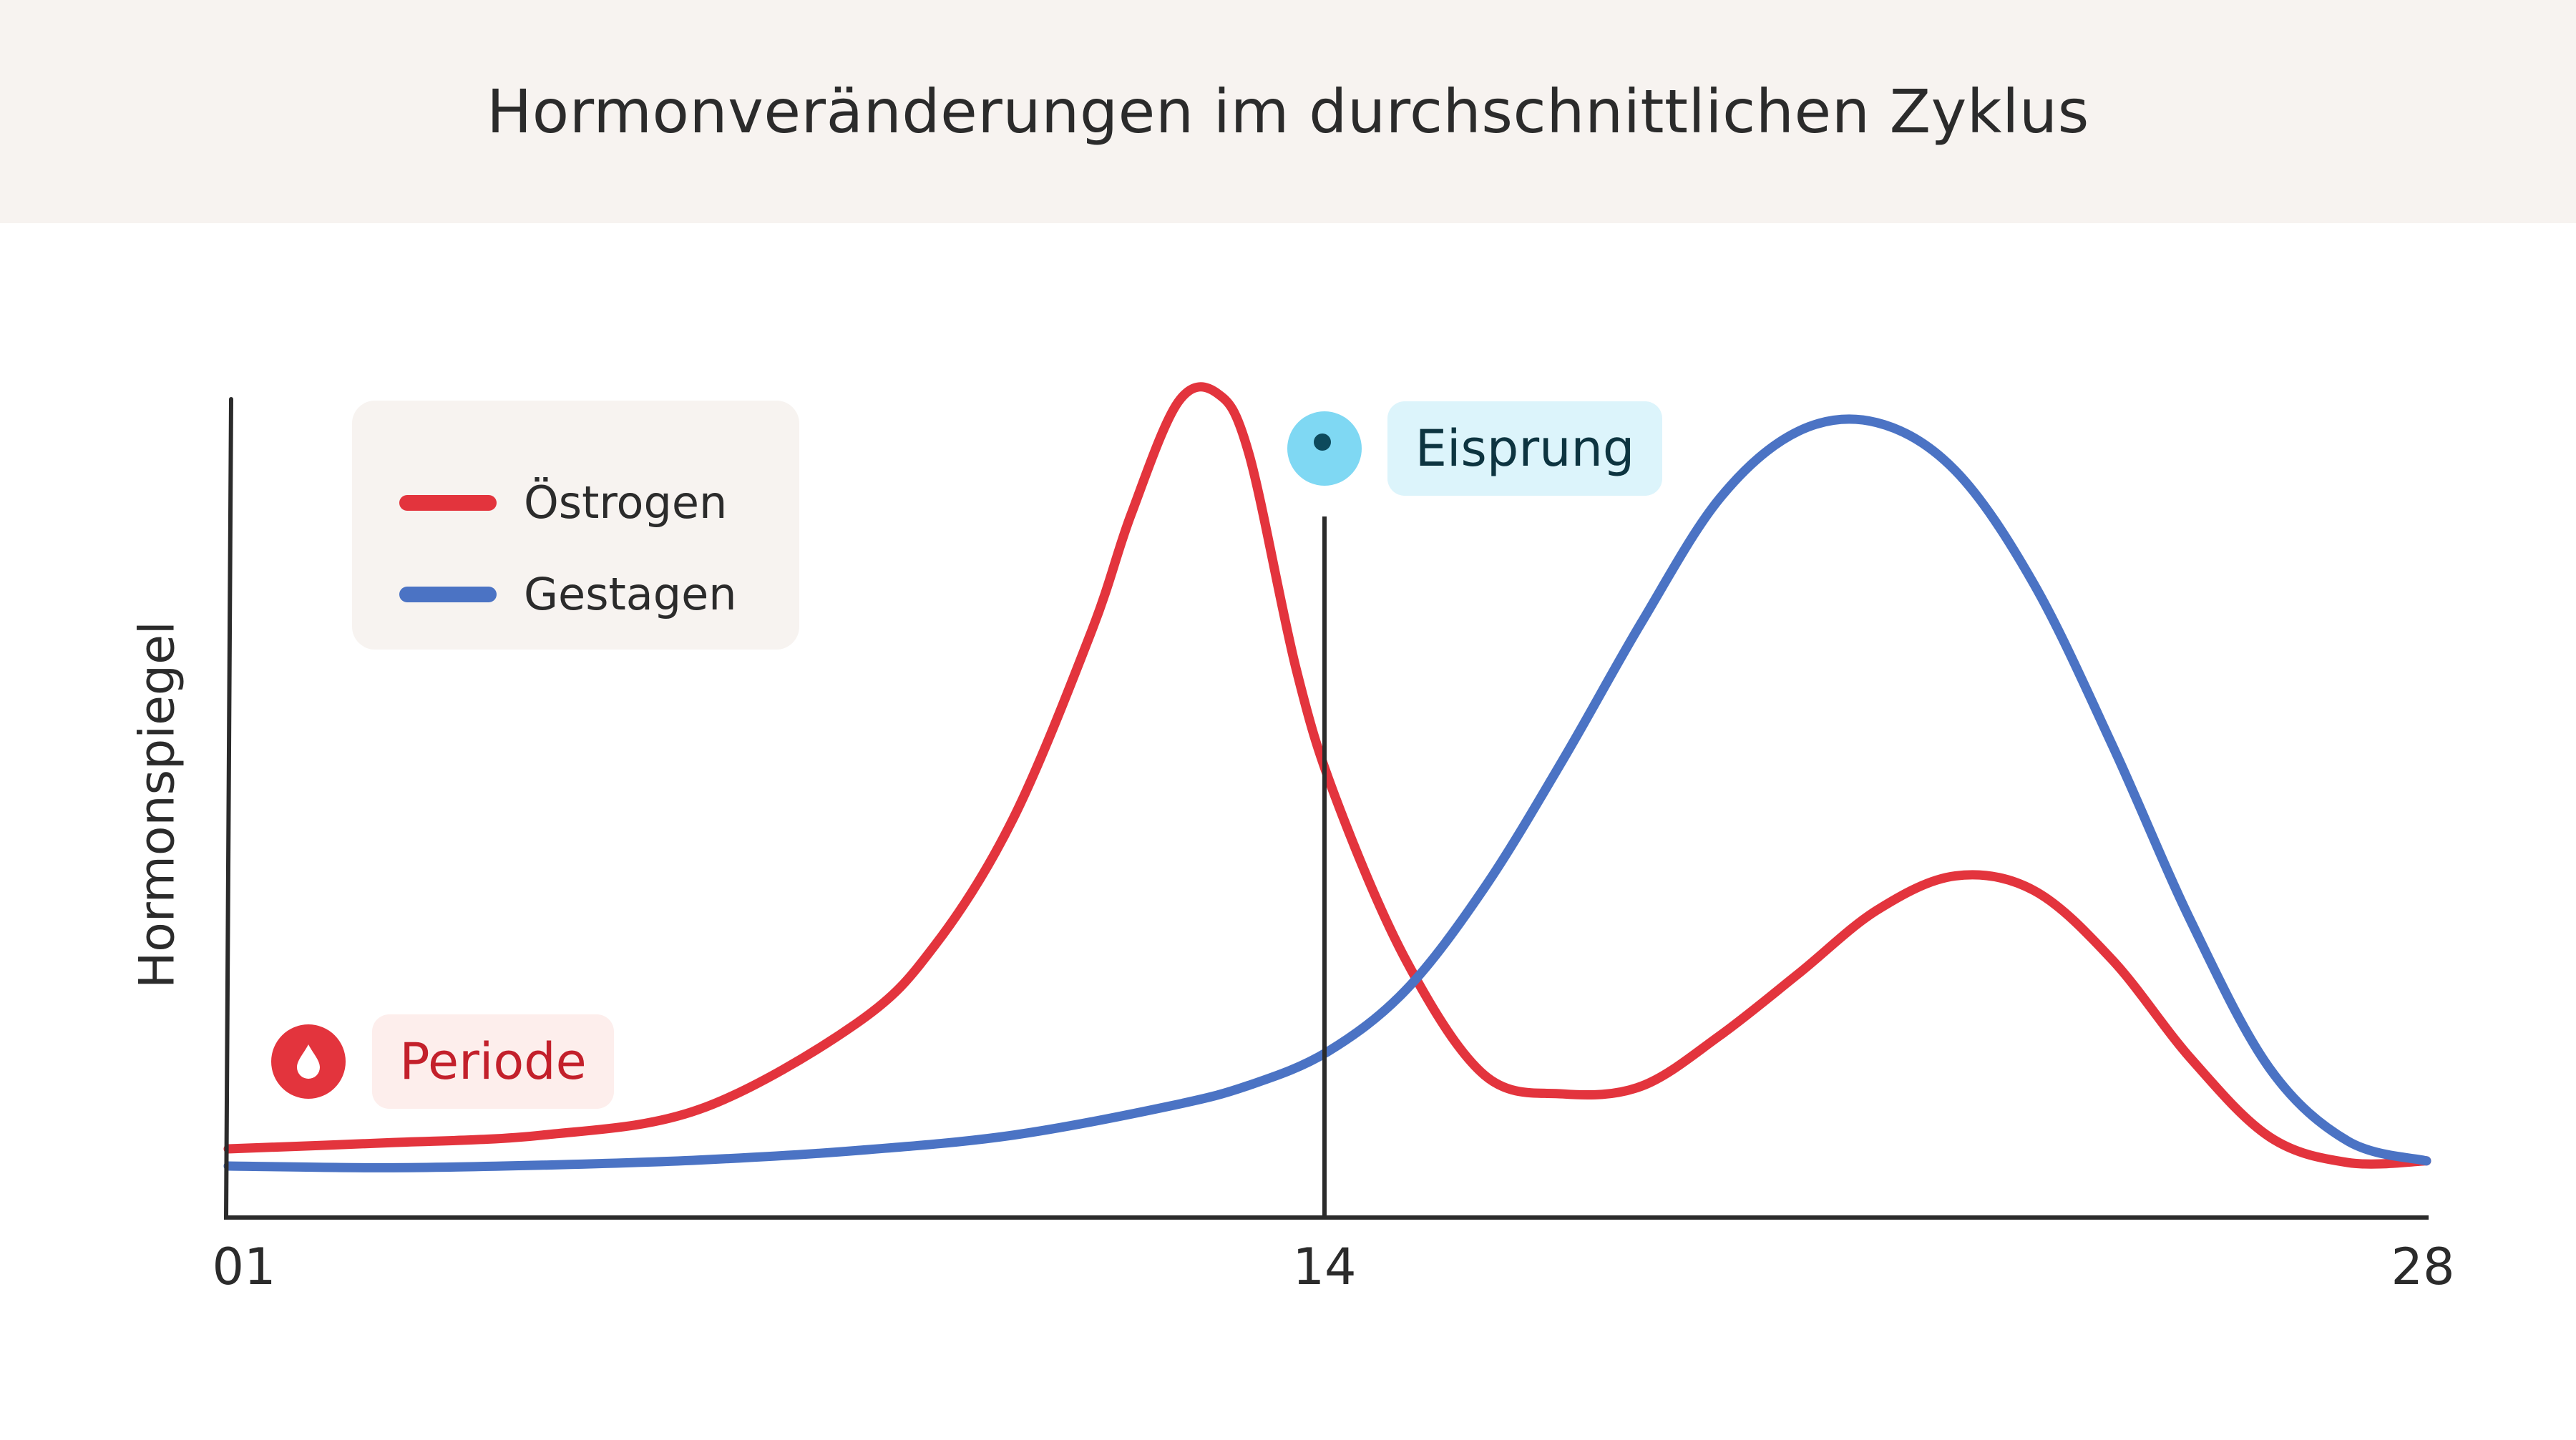 The height and width of the screenshot is (1440, 2576). I want to click on drop-shape, so click(308, 1061).